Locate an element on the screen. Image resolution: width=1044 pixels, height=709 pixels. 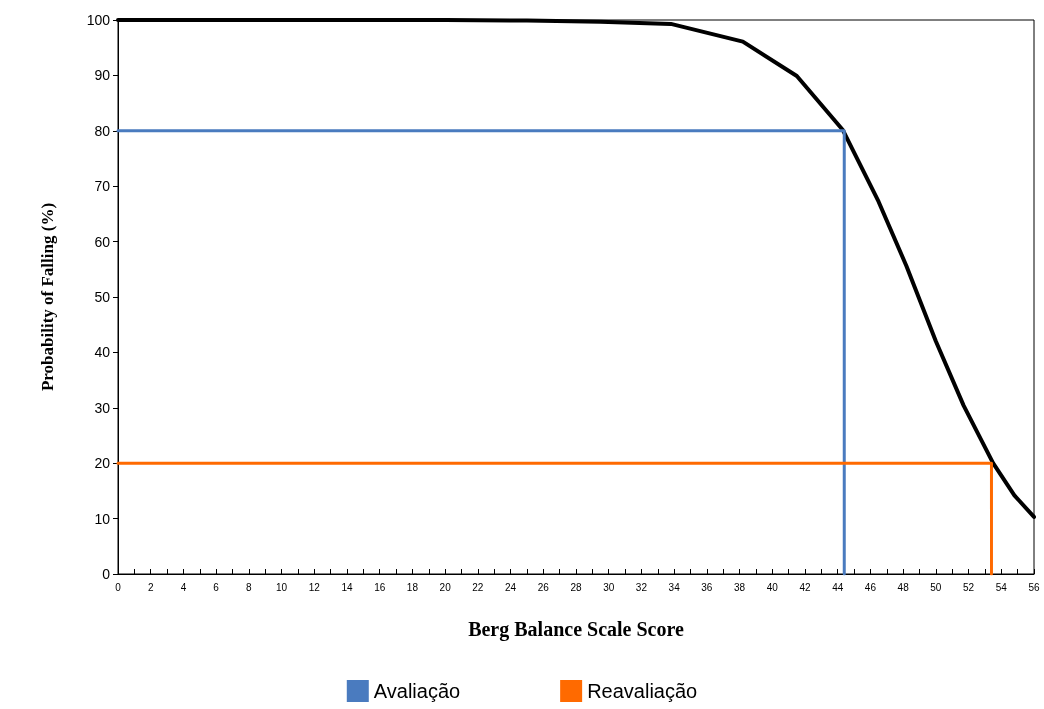
x-tick-label: 56 is located at coordinates (1034, 587).